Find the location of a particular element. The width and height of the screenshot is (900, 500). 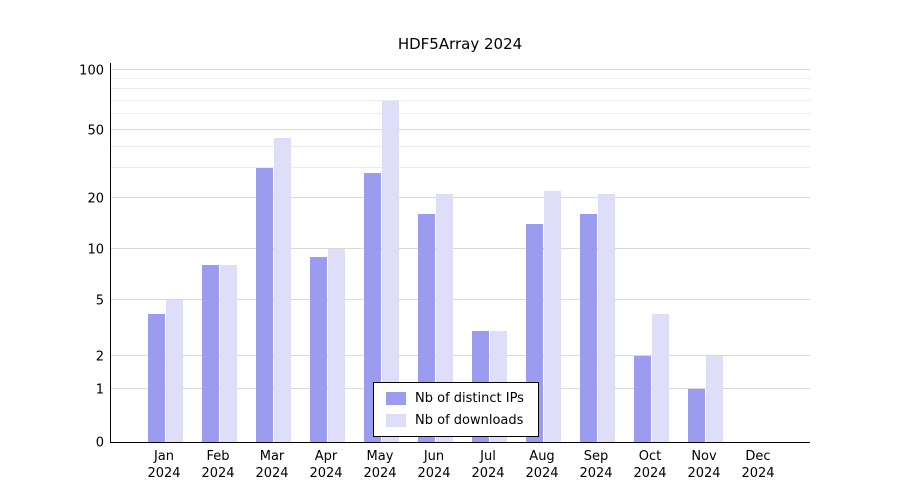

legend-item-distinct-ips: Nb of distinct IPs is located at coordinates (455, 398).